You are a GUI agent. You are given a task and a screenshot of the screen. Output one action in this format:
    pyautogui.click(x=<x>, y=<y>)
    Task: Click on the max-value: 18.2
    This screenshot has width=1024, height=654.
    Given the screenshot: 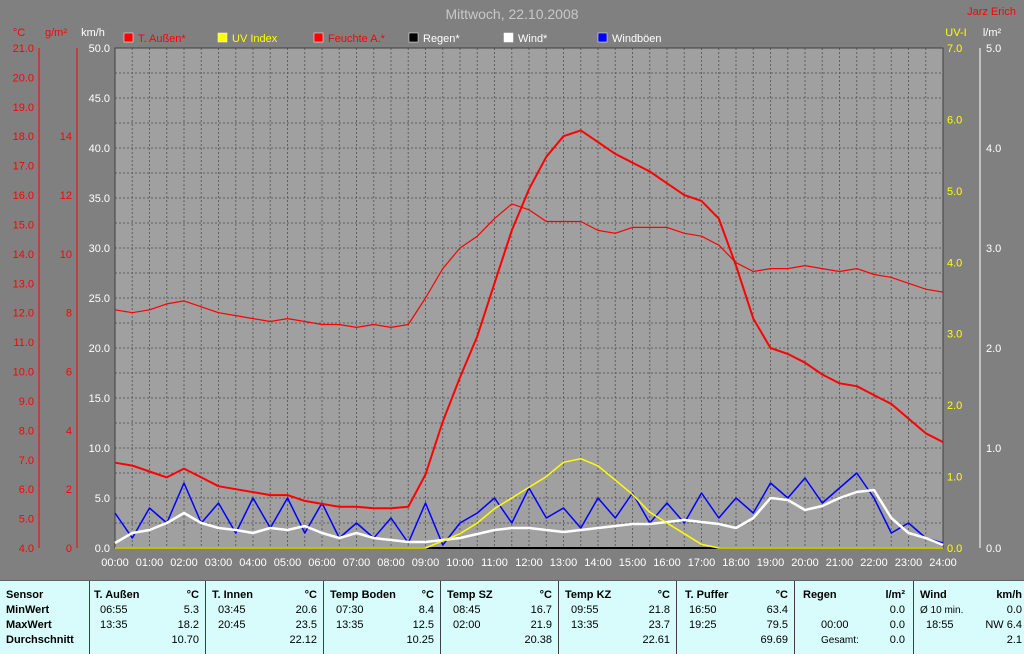 What is the action you would take?
    pyautogui.click(x=188, y=625)
    